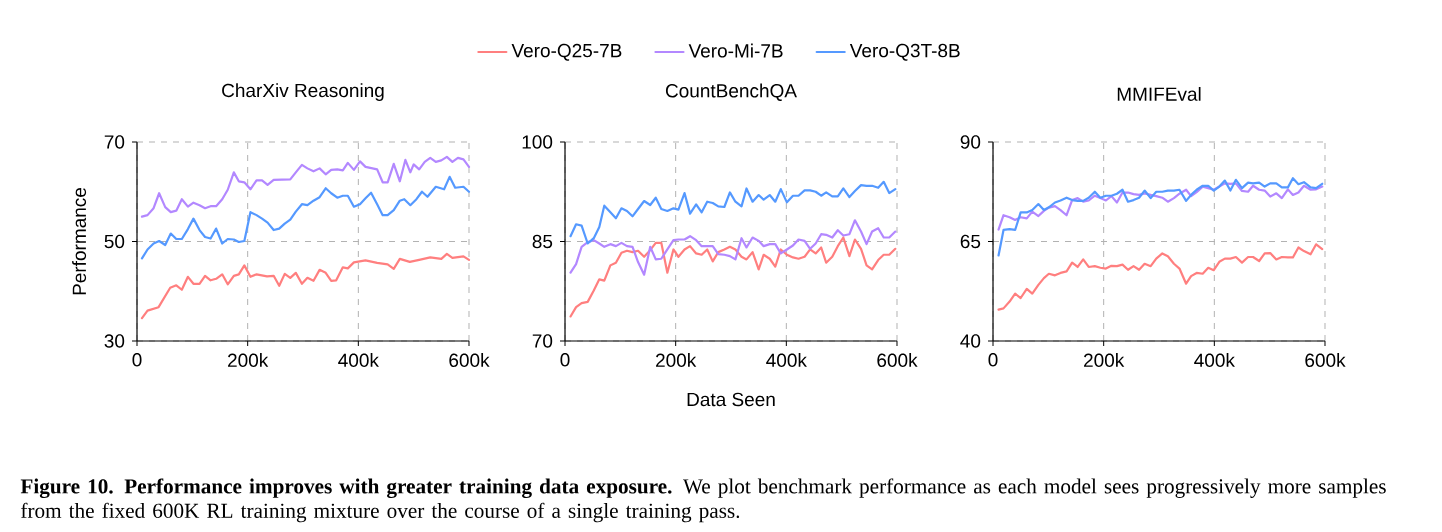 The height and width of the screenshot is (532, 1442). What do you see at coordinates (566, 52) in the screenshot?
I see `legend-label: Vero-Q25-7B` at bounding box center [566, 52].